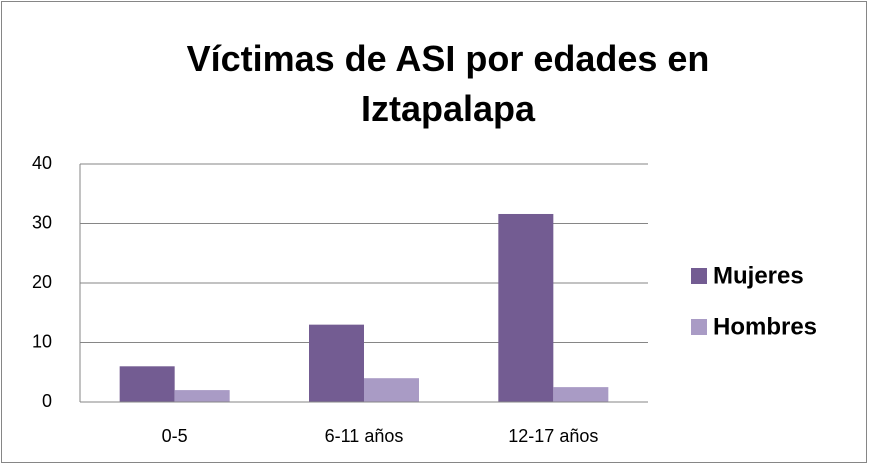  Describe the element at coordinates (42, 341) in the screenshot. I see `y-tick-label: 10` at that location.